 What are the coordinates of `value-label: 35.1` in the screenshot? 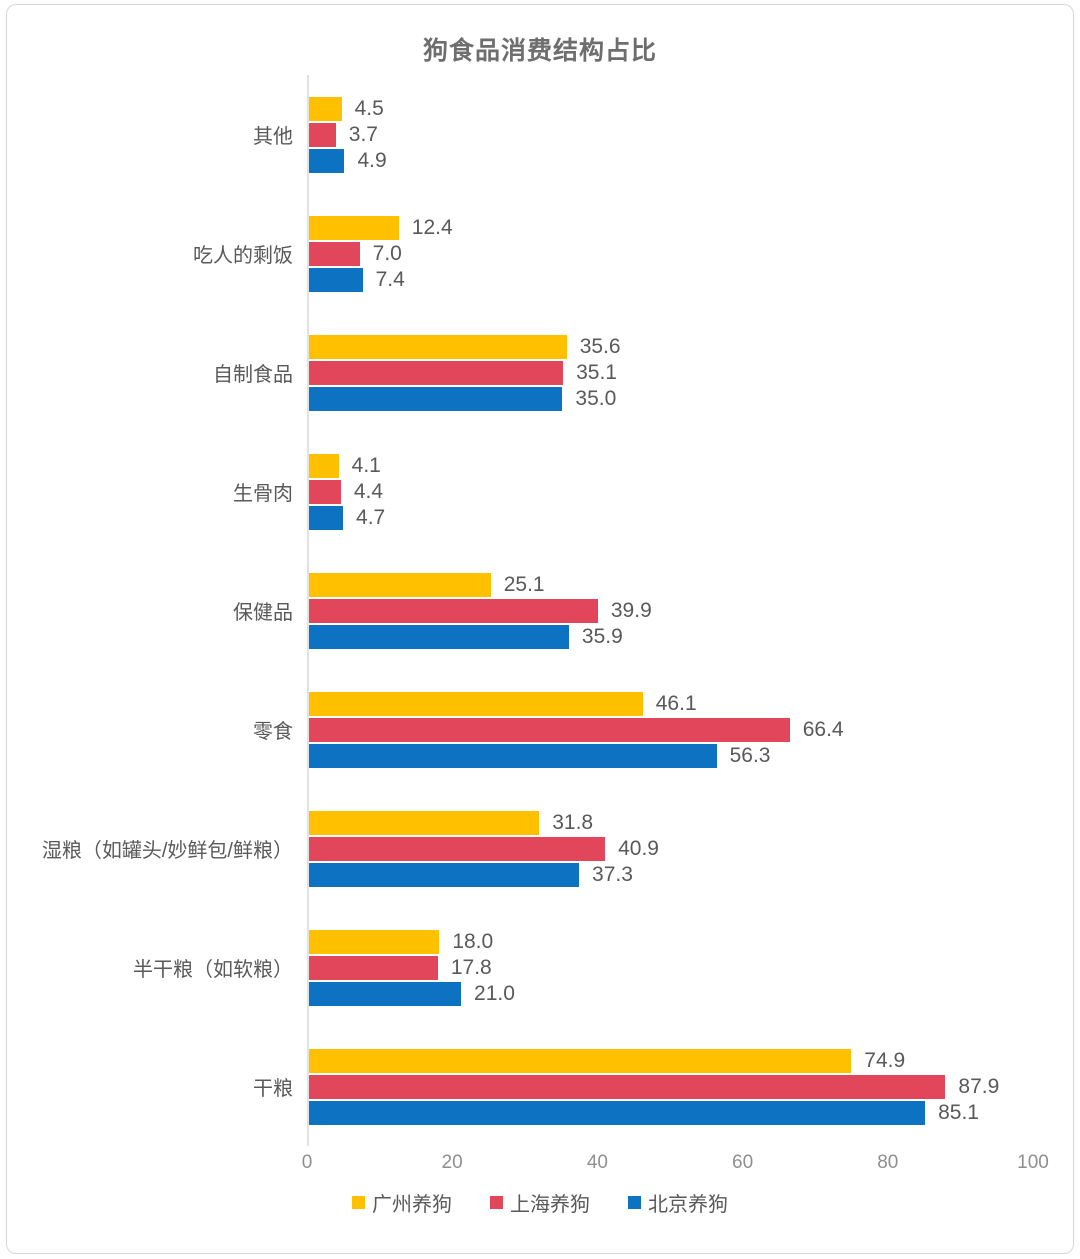 It's located at (596, 372).